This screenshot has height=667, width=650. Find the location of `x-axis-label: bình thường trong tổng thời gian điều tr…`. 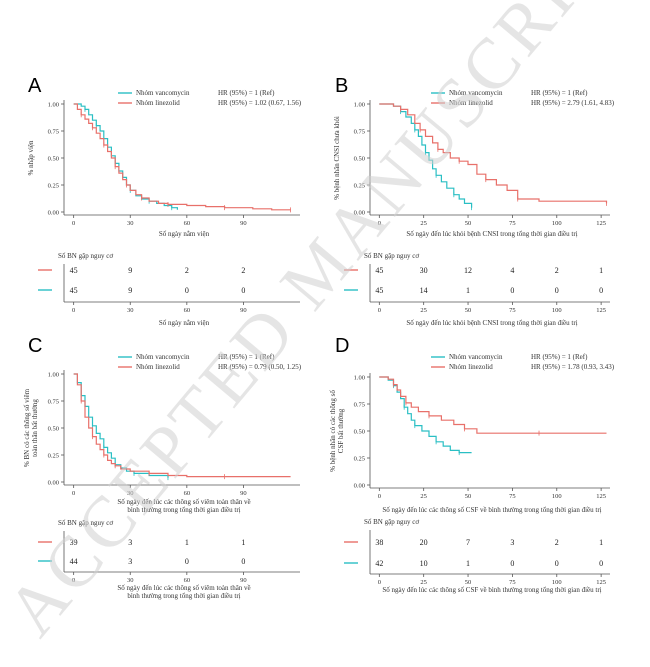

x-axis-label: bình thường trong tổng thời gian điều tr… is located at coordinates (183, 510).